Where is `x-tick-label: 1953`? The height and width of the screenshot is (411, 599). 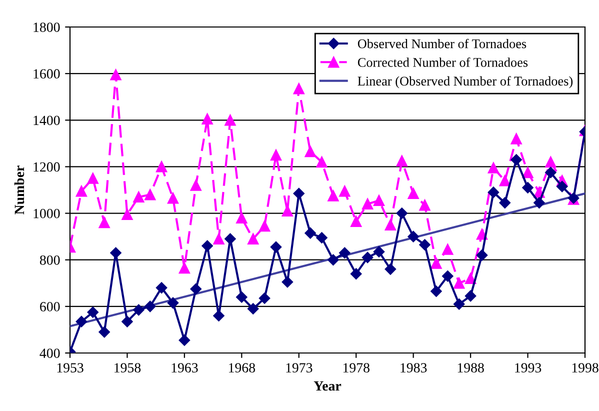 x-tick-label: 1953 is located at coordinates (70, 367).